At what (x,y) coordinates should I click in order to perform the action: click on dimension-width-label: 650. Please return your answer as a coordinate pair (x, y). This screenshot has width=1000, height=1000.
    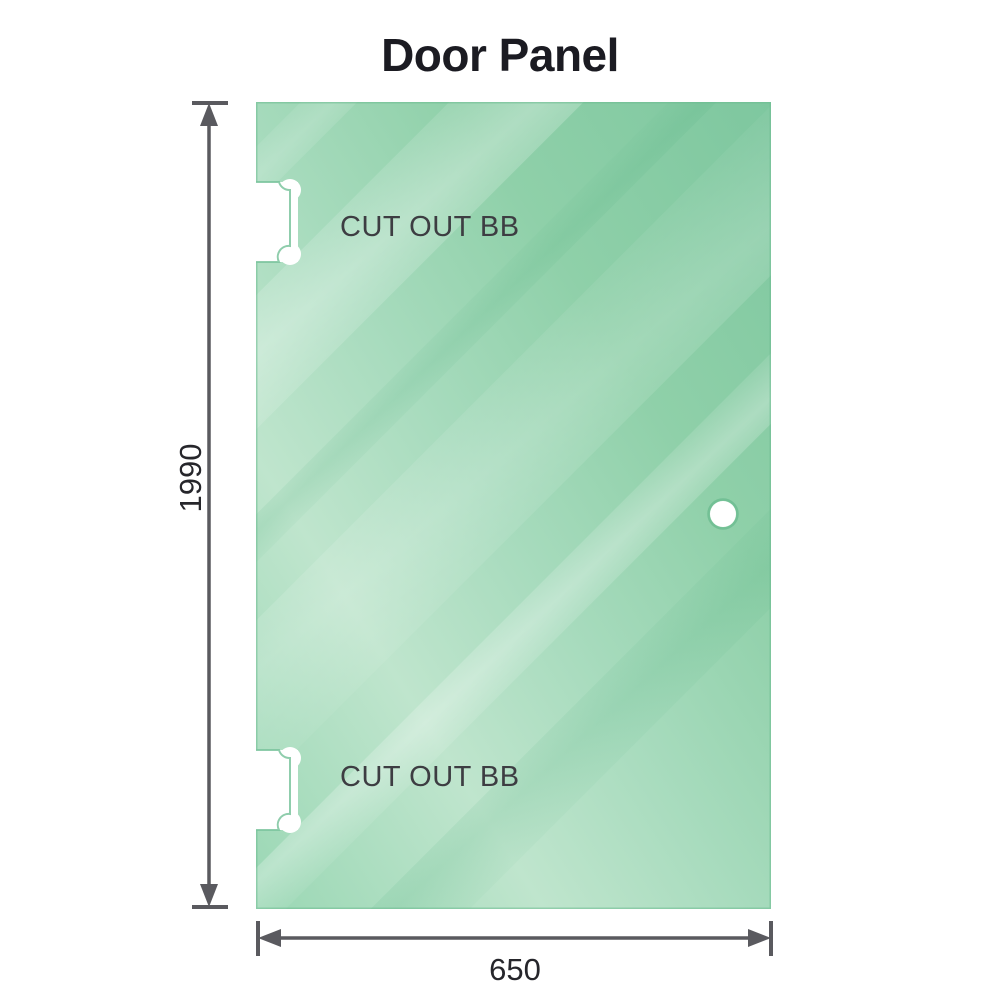
    Looking at the image, I should click on (515, 969).